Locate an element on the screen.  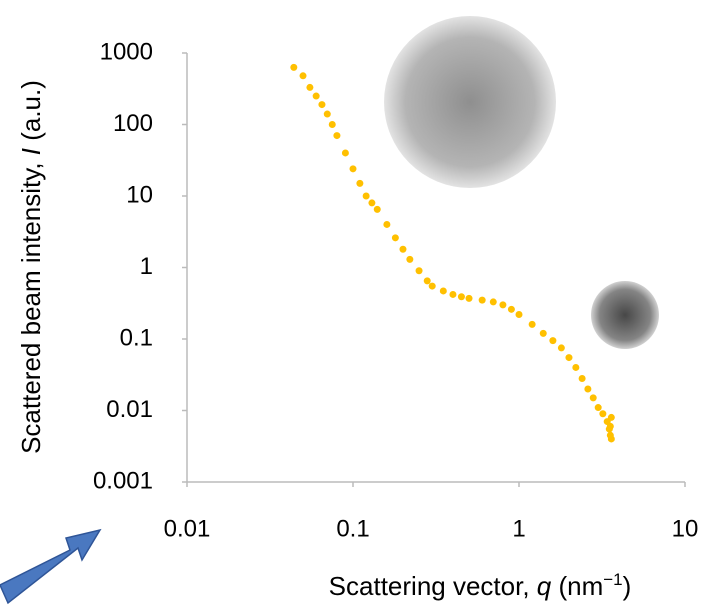
x-tick-label: 0.01 is located at coordinates (187, 528).